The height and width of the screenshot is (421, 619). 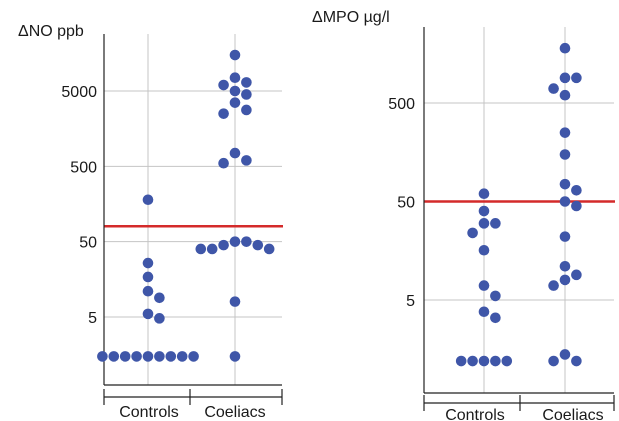 What do you see at coordinates (519, 403) in the screenshot?
I see `mpo-x-axis-ticks` at bounding box center [519, 403].